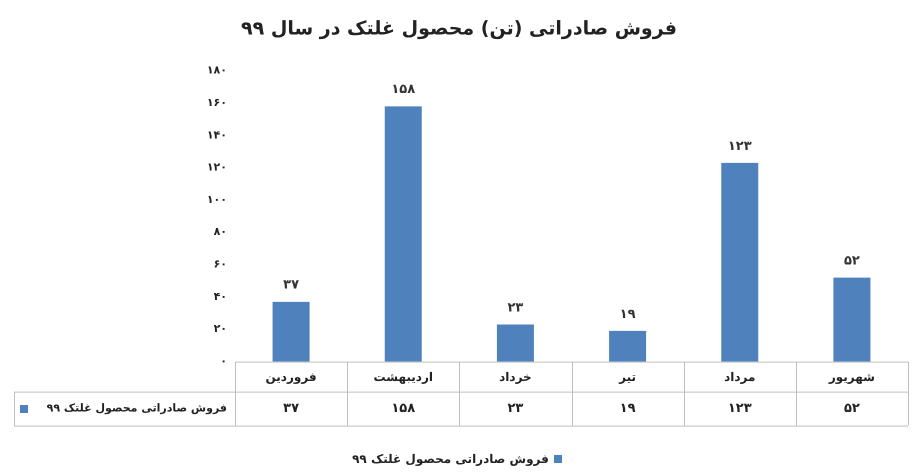 This screenshot has height=474, width=914. What do you see at coordinates (852, 408) in the screenshot?
I see `data-label: ۵۲` at bounding box center [852, 408].